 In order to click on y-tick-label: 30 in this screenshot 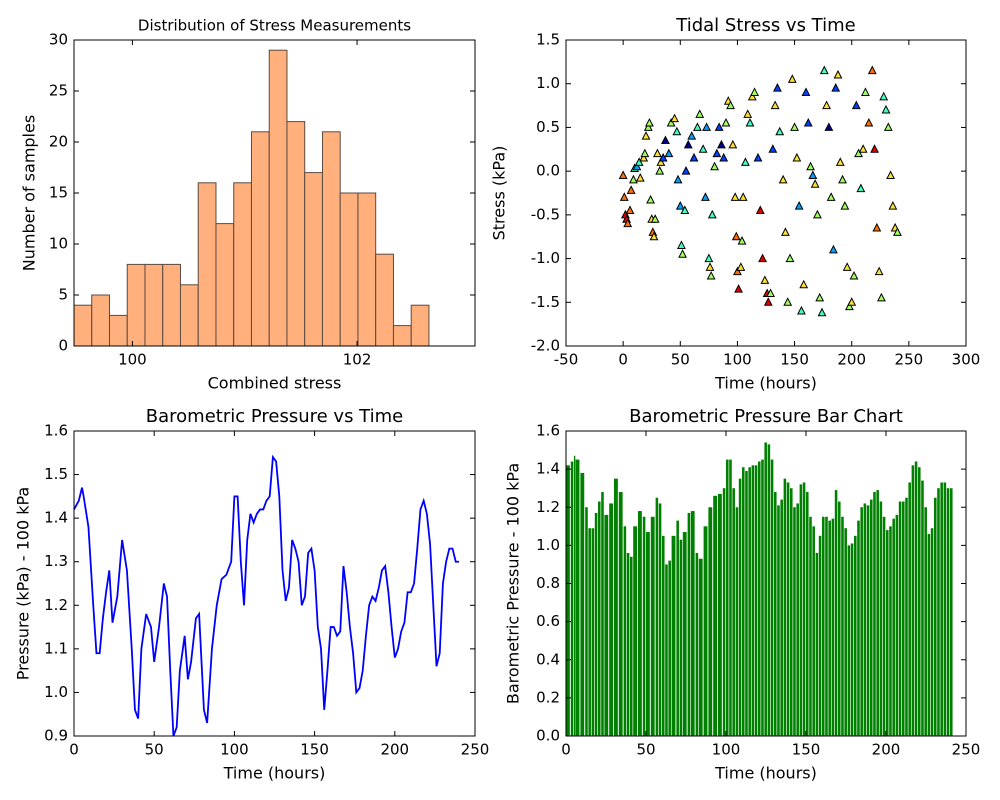, I will do `click(58, 40)`.